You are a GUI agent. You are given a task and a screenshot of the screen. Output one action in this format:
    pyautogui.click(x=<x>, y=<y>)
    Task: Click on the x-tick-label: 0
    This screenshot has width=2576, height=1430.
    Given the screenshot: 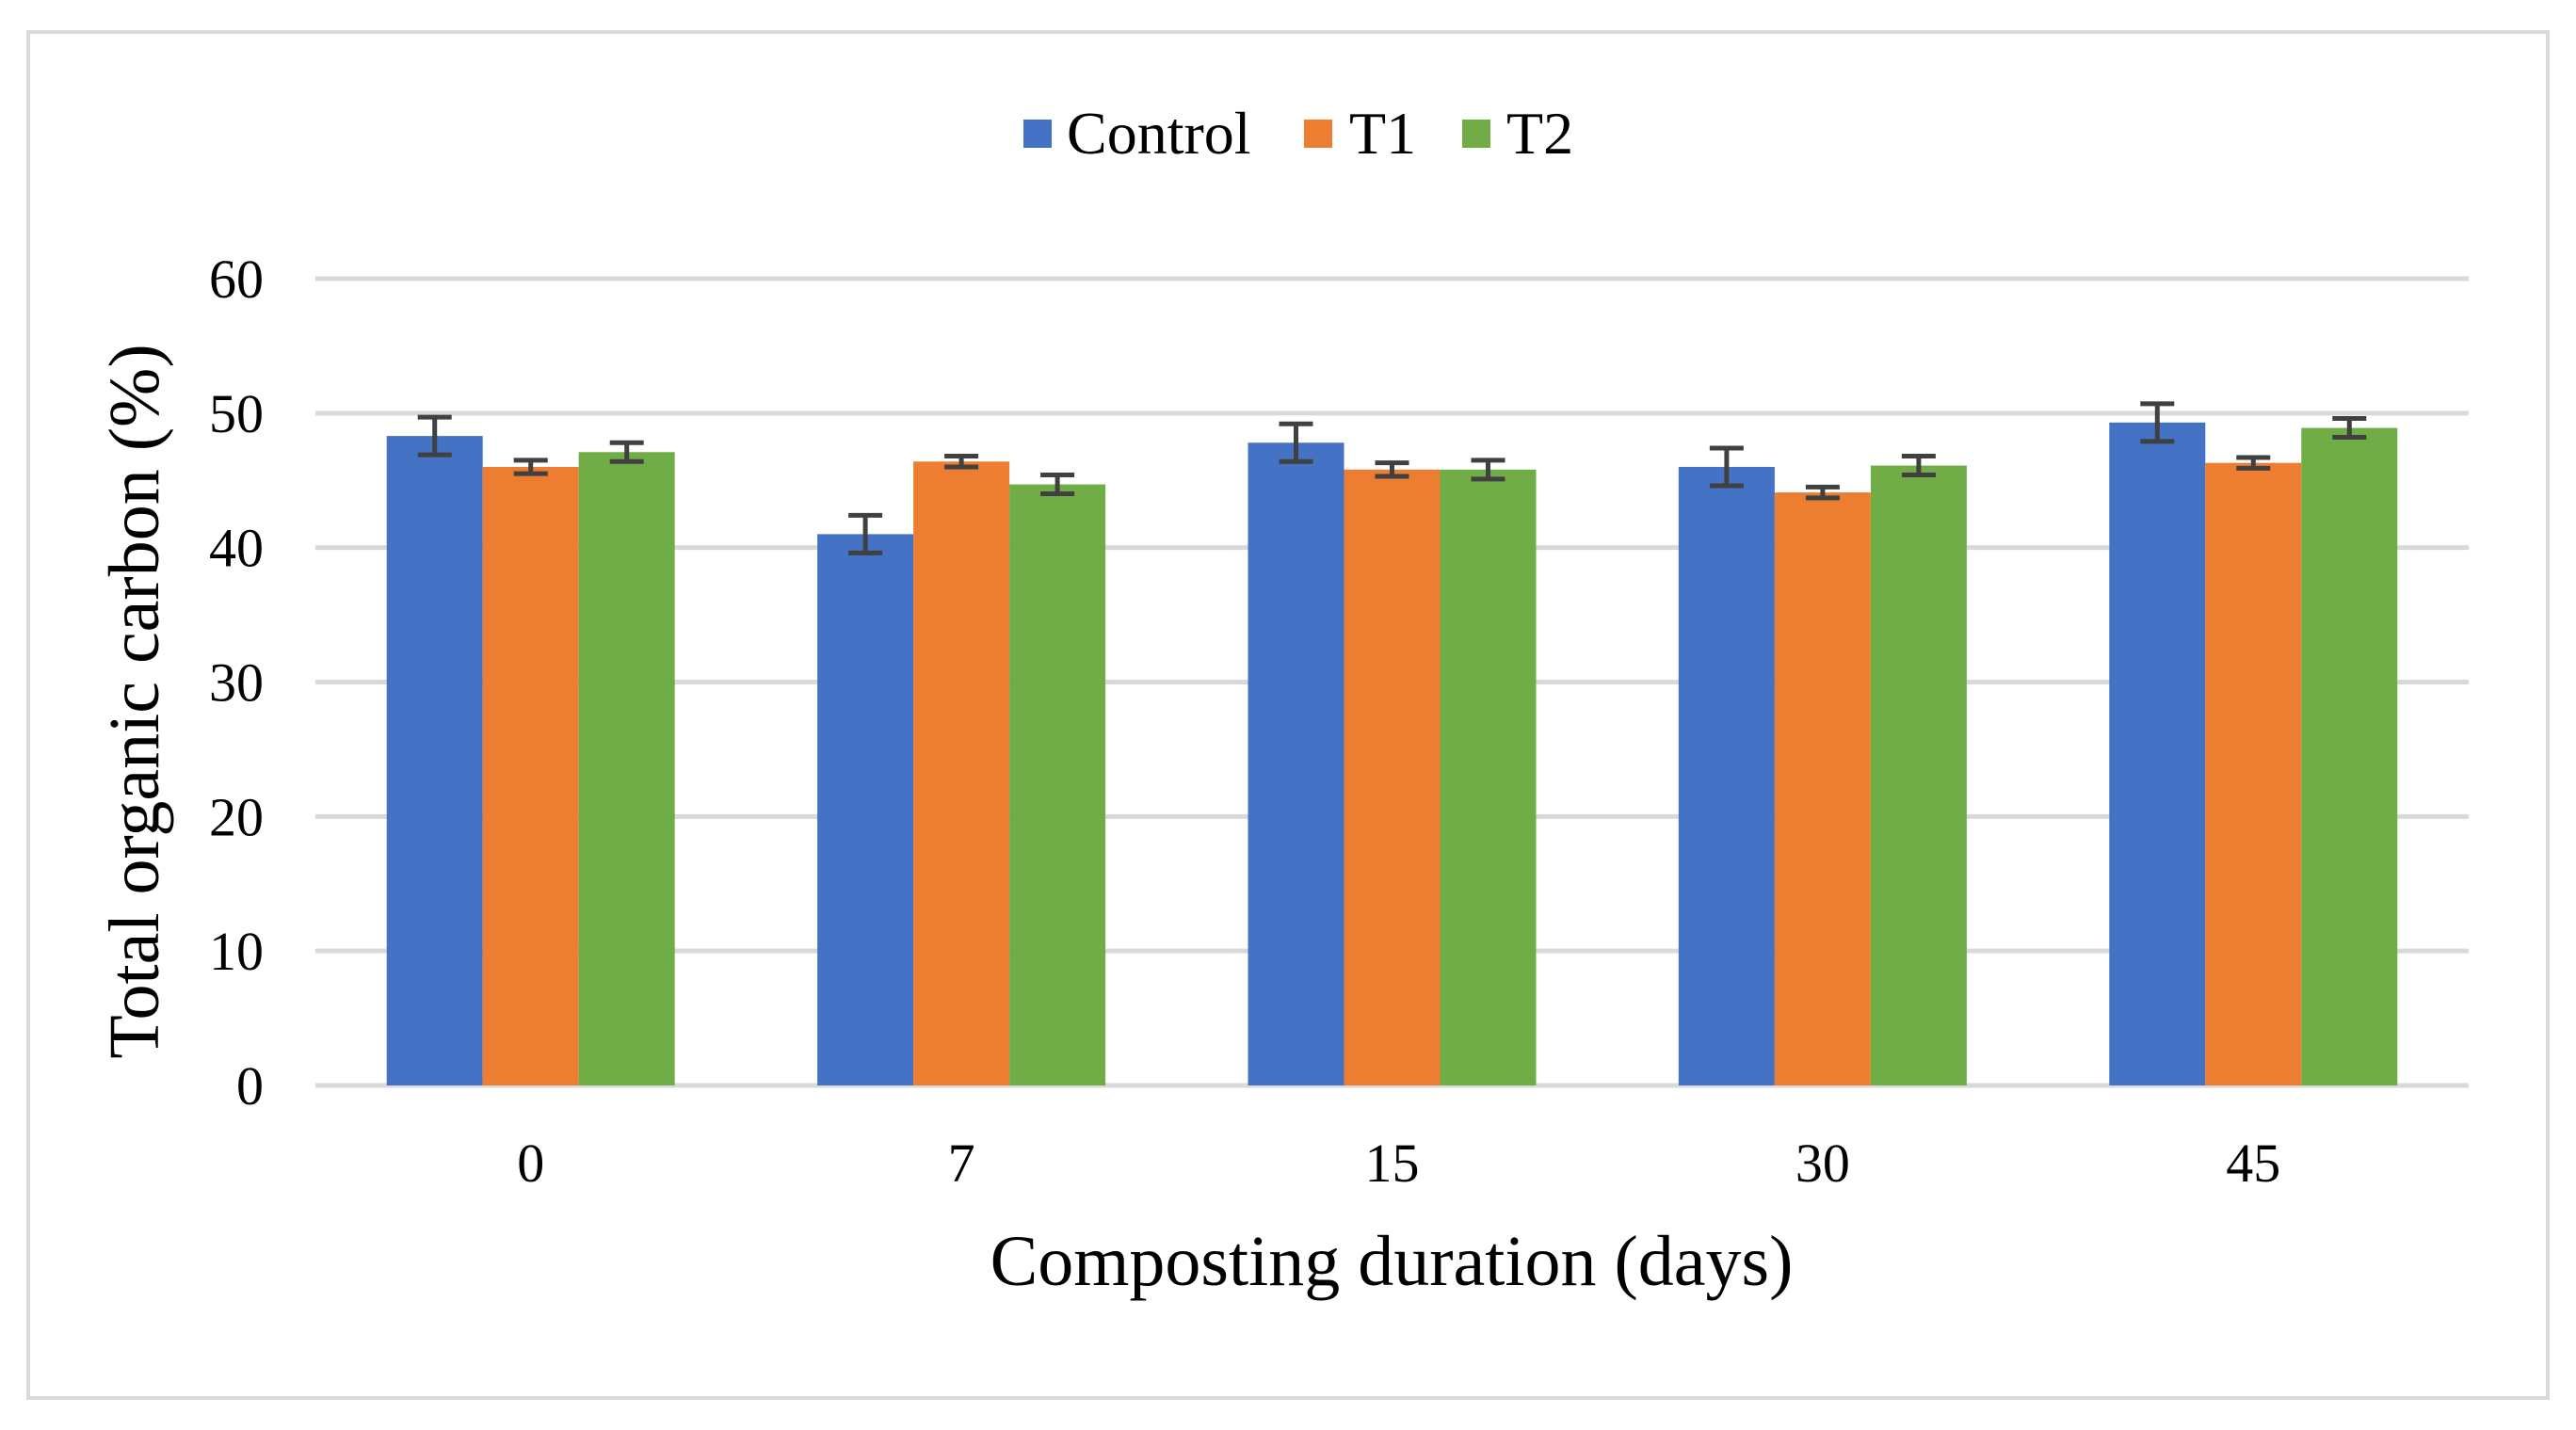 What is the action you would take?
    pyautogui.click(x=530, y=1163)
    